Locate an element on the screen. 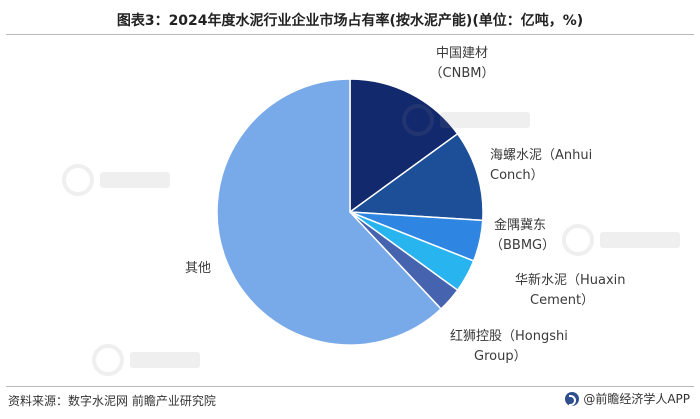 The image size is (700, 419). slice-label-anhui-conch: 海螺水泥（Anhui Conch） is located at coordinates (541, 166).